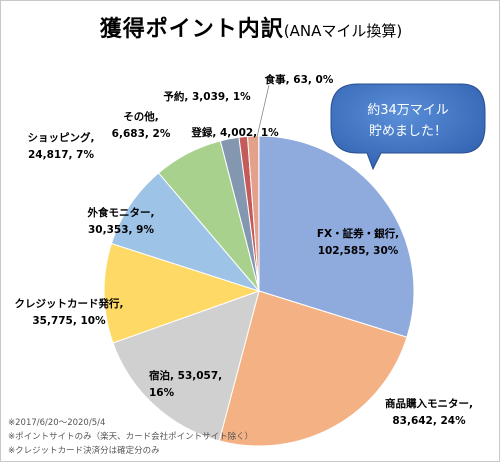  Describe the element at coordinates (162, 393) in the screenshot. I see `slice-label-line: 16%` at that location.